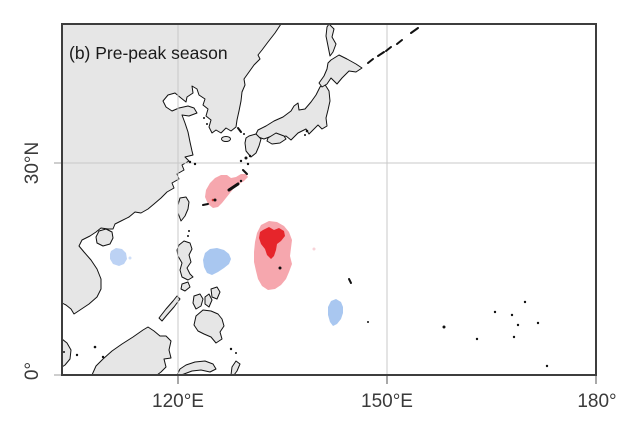 The image size is (623, 438). I want to click on island-mindanao, so click(209, 326).